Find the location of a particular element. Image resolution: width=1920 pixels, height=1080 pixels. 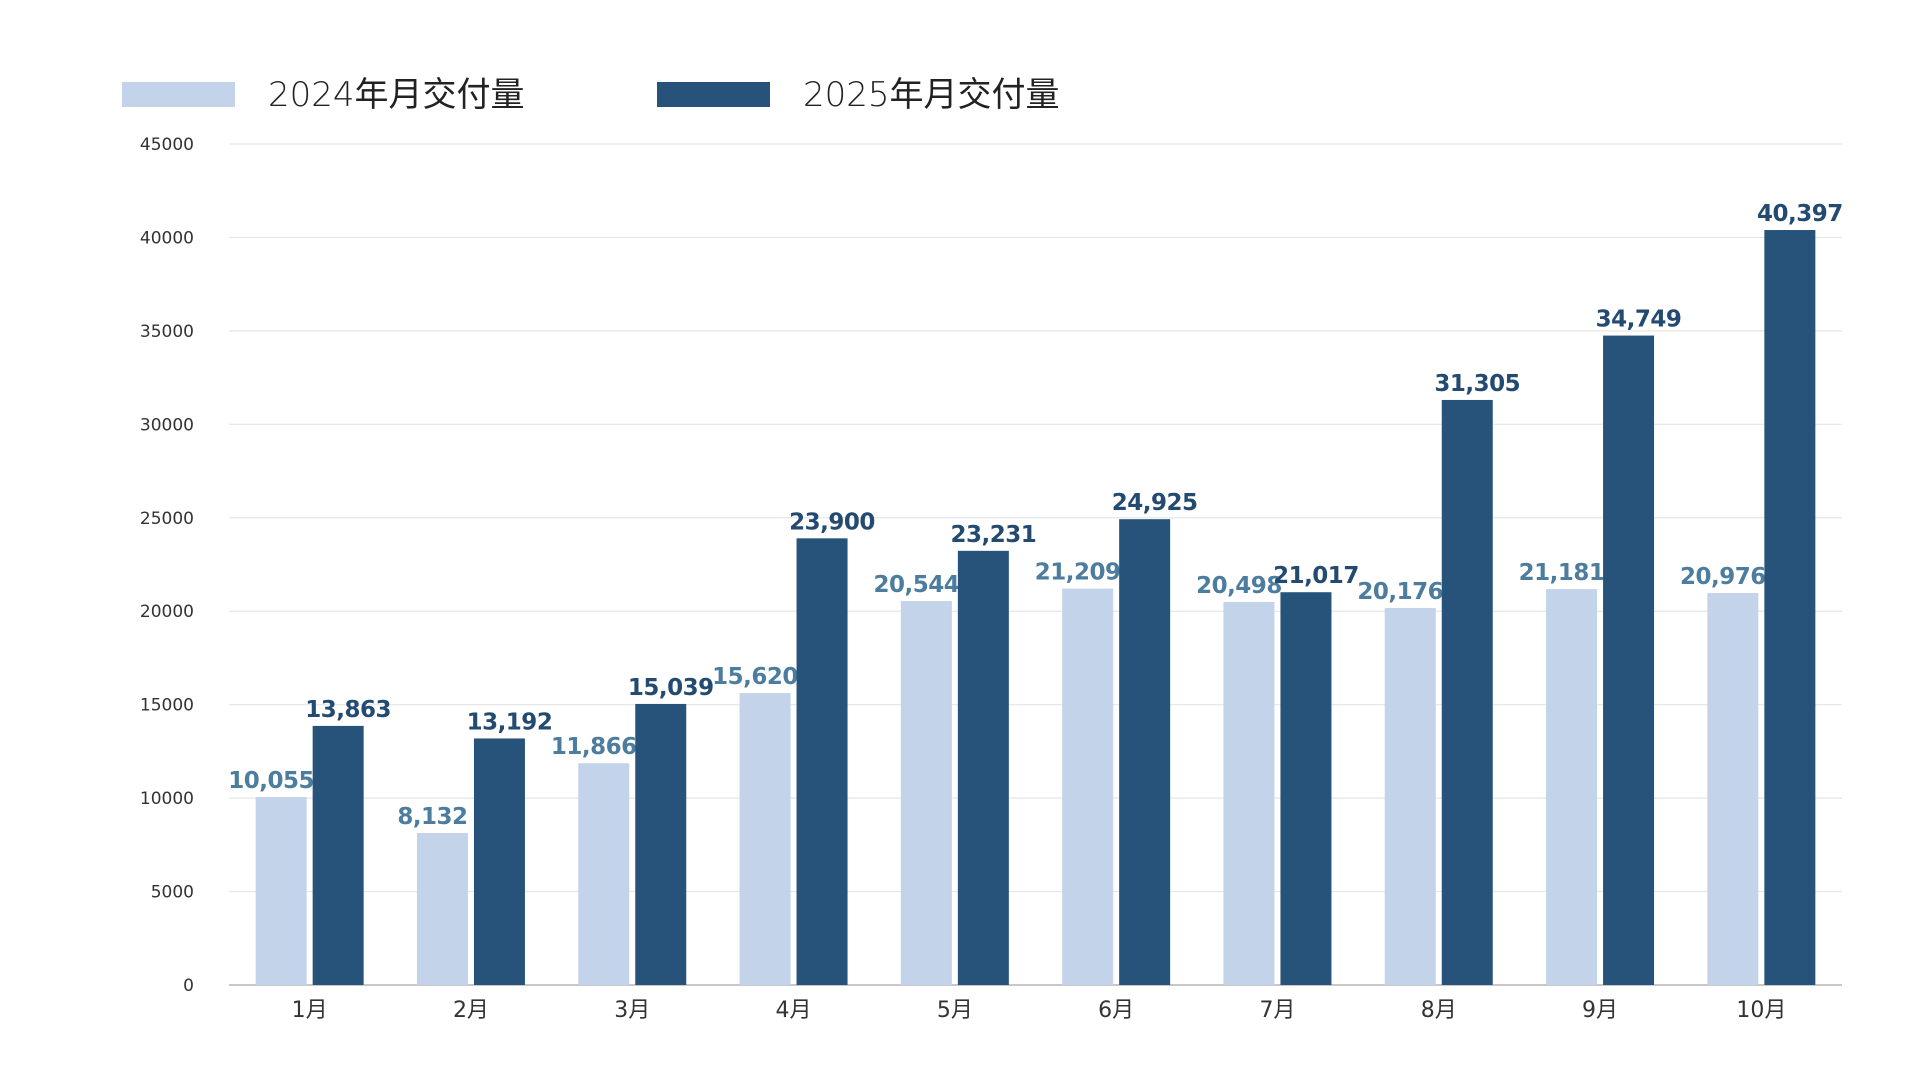

y-tick-label: 25000 is located at coordinates (167, 519).